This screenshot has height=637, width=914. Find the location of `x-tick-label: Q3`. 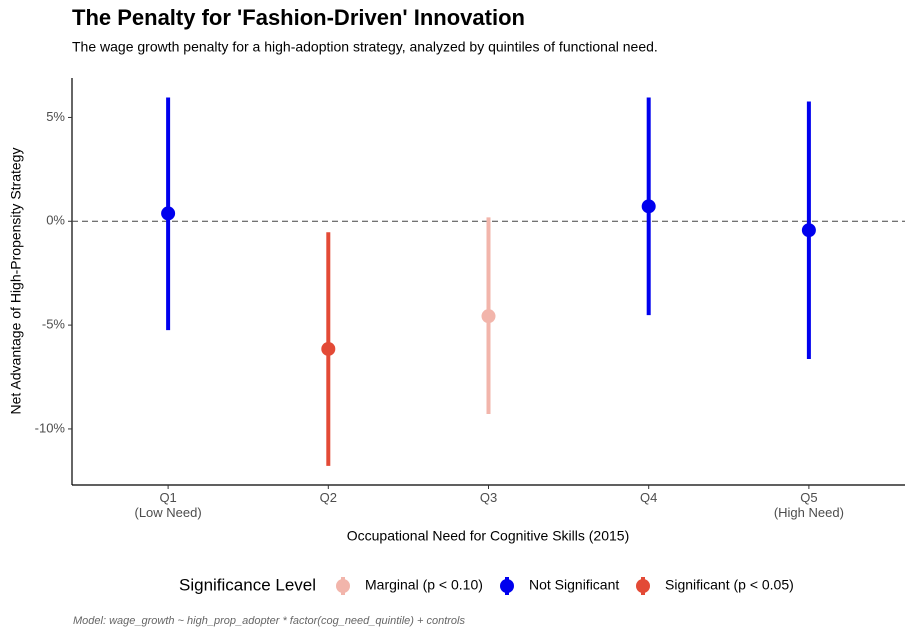

x-tick-label: Q3 is located at coordinates (488, 497).